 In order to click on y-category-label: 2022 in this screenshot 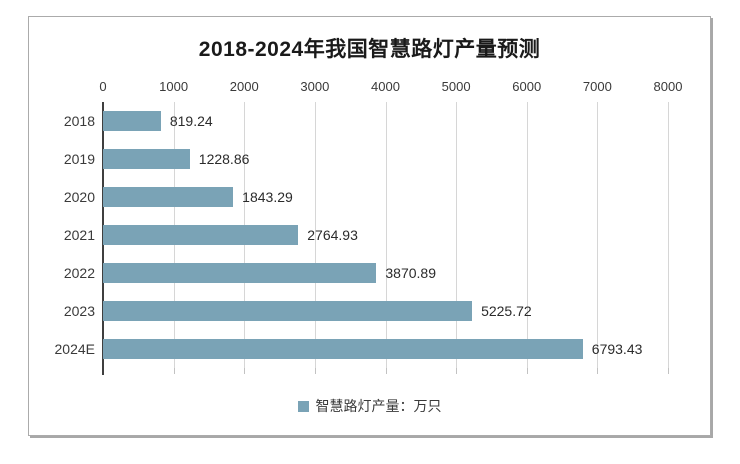, I will do `click(79, 273)`.